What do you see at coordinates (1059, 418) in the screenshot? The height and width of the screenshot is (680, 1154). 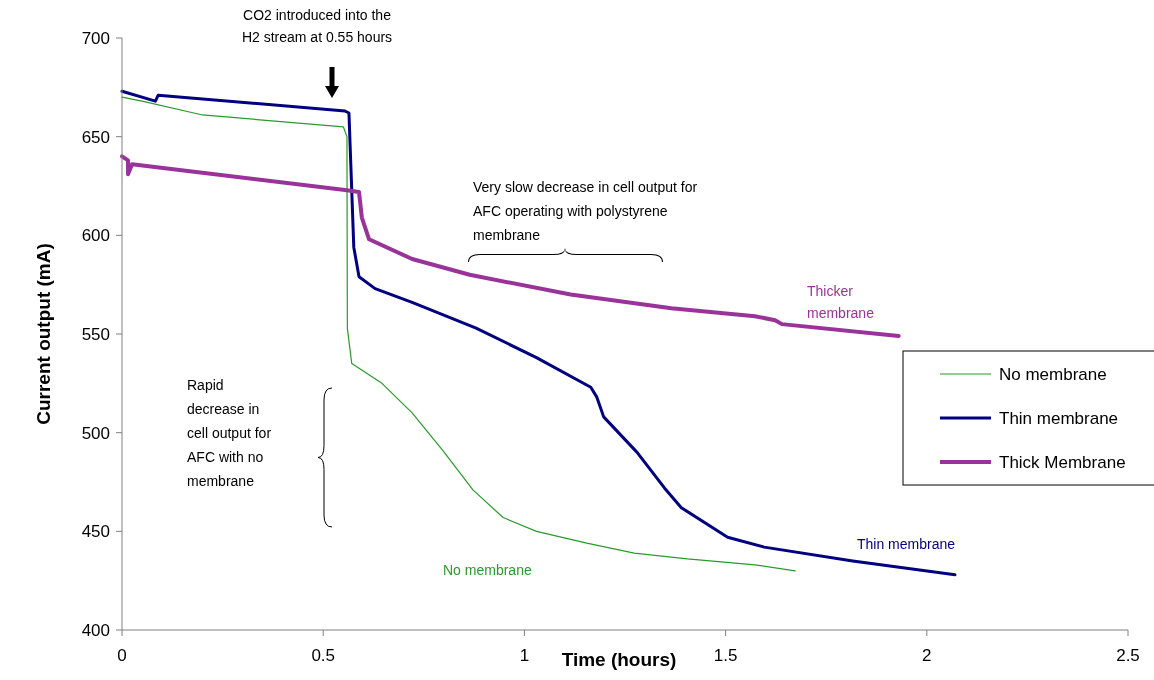 I see `legend-label: Thin membrane` at bounding box center [1059, 418].